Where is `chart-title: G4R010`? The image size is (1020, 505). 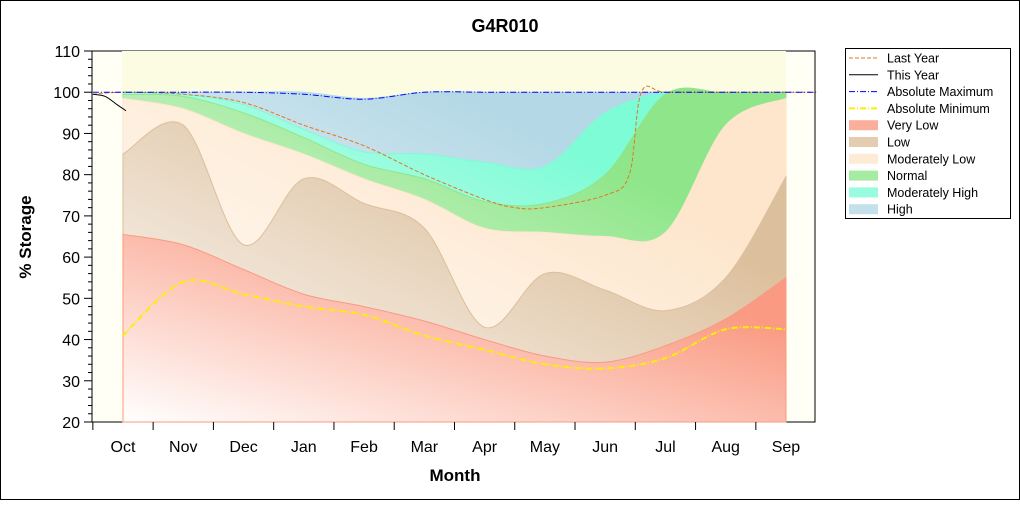 chart-title: G4R010 is located at coordinates (504, 26).